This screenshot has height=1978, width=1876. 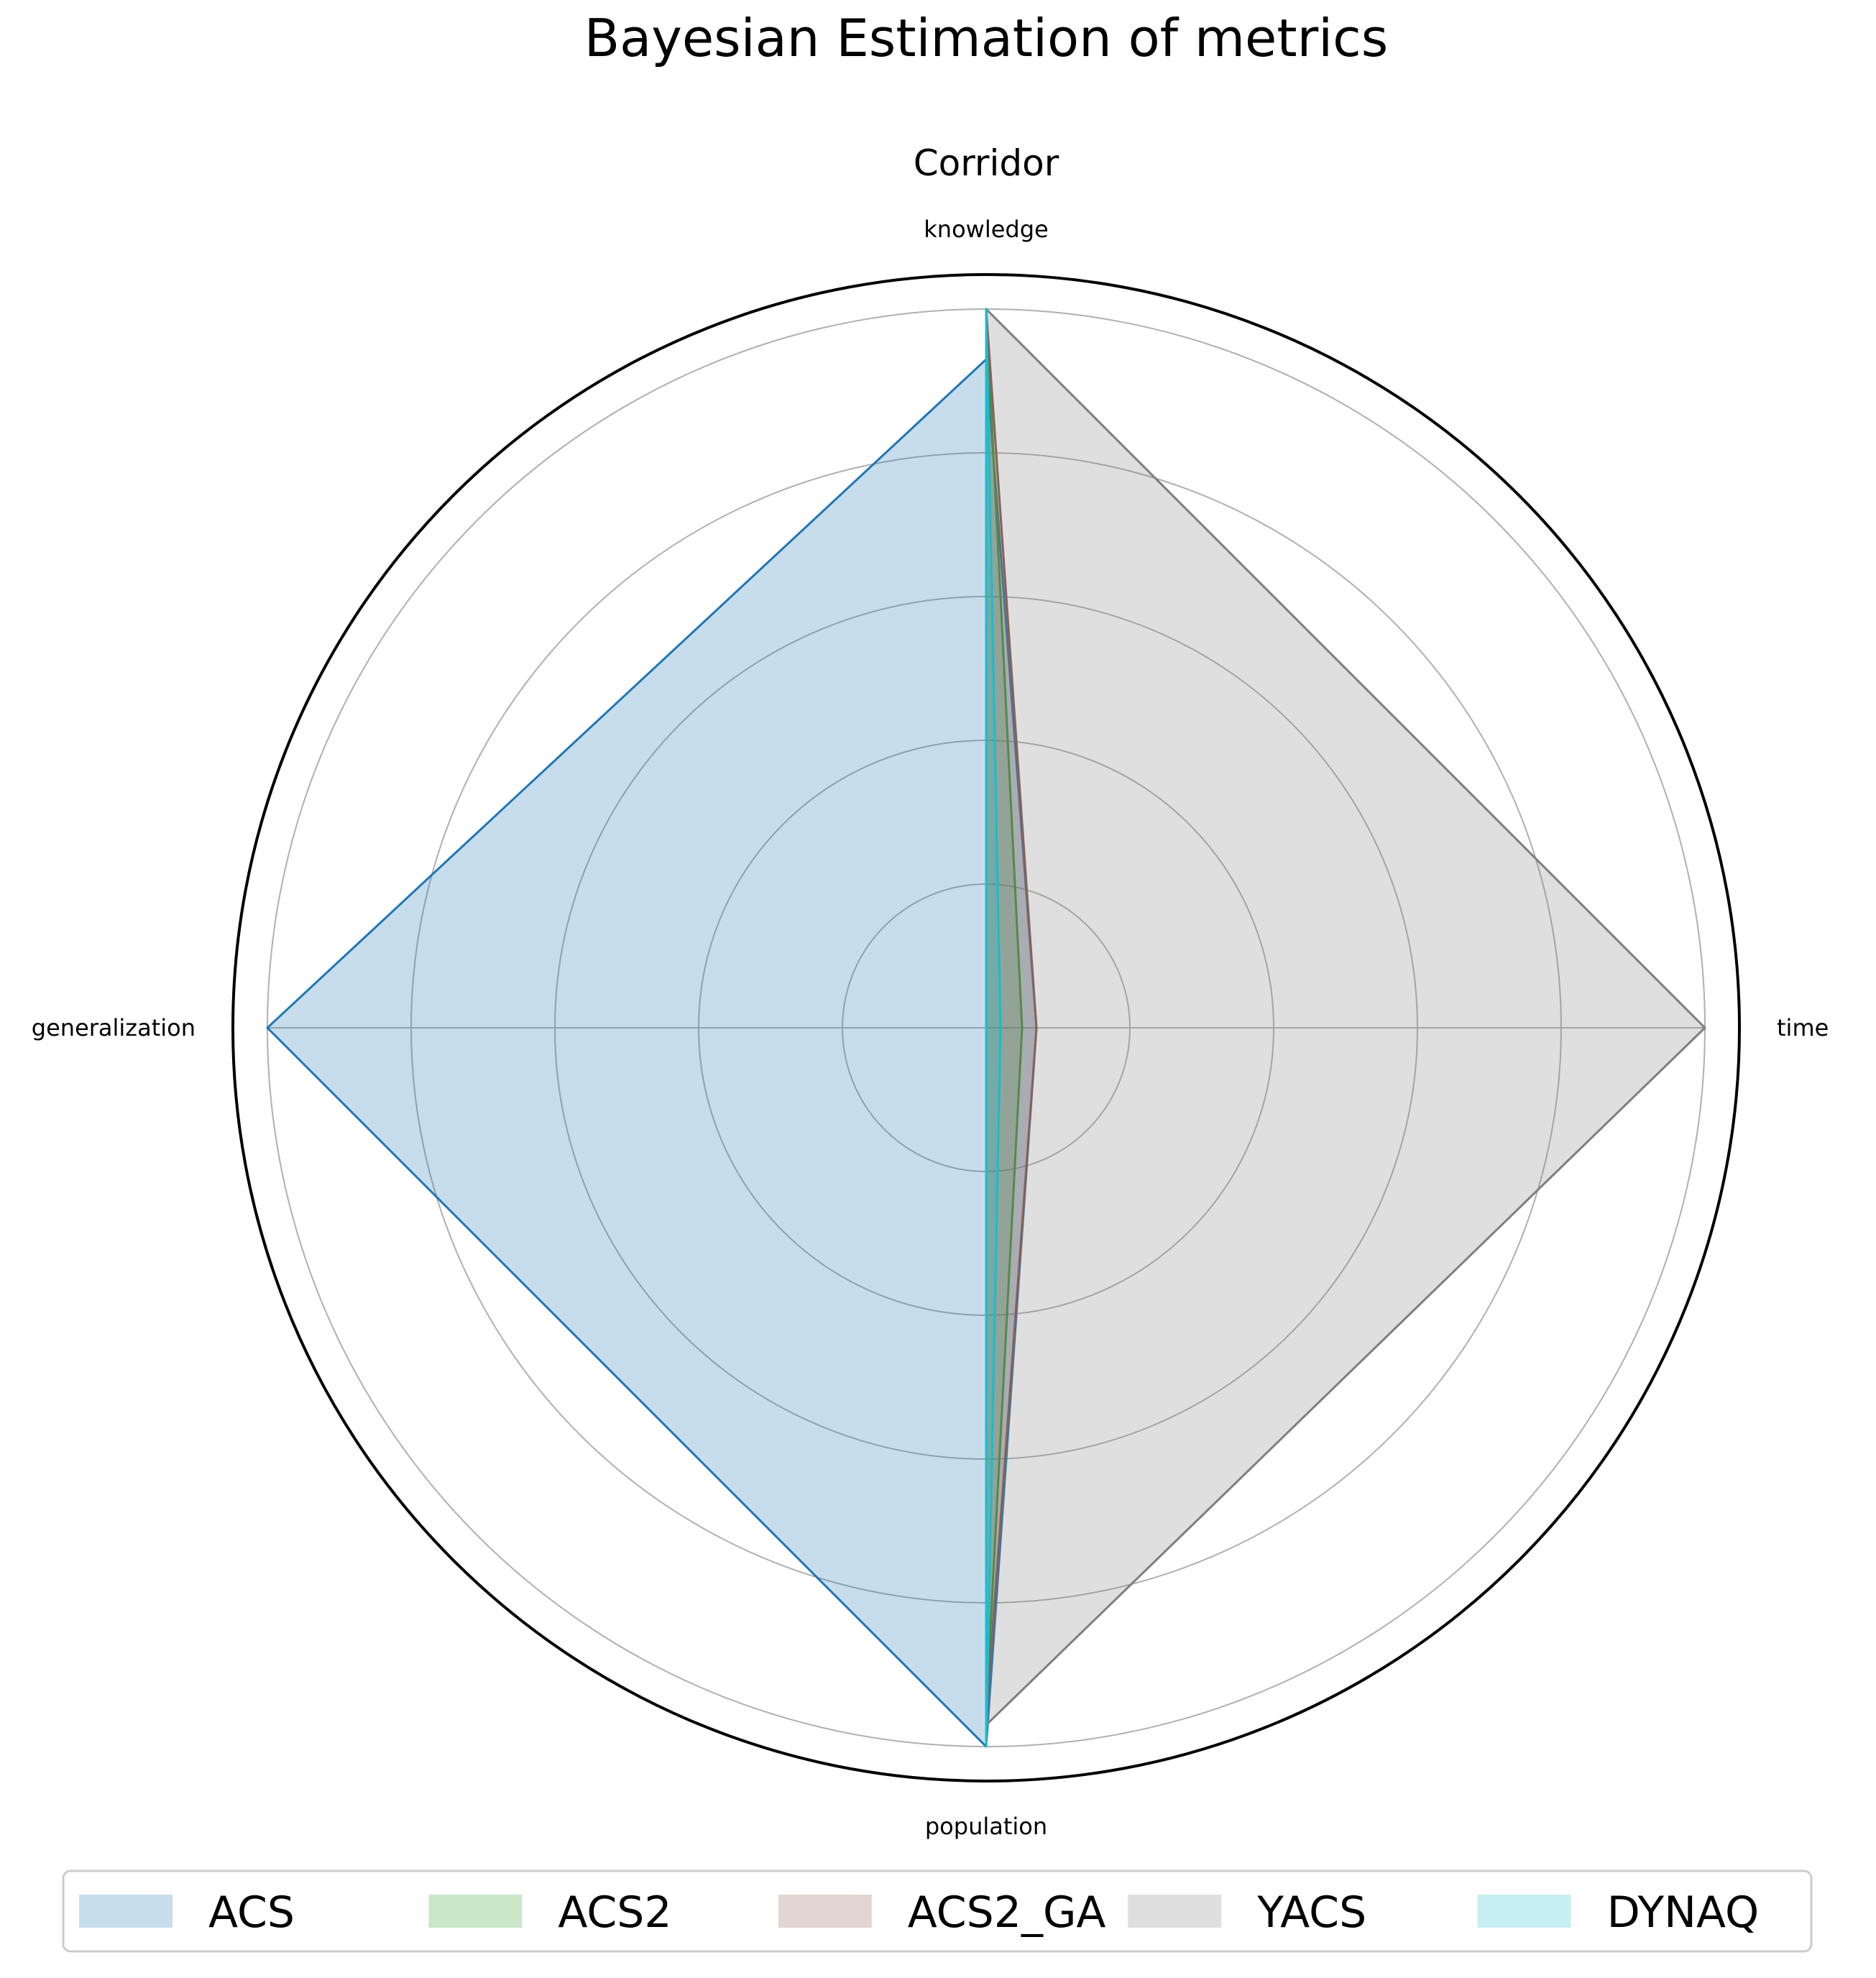 What do you see at coordinates (475, 1911) in the screenshot?
I see `legend-swatch-acs2` at bounding box center [475, 1911].